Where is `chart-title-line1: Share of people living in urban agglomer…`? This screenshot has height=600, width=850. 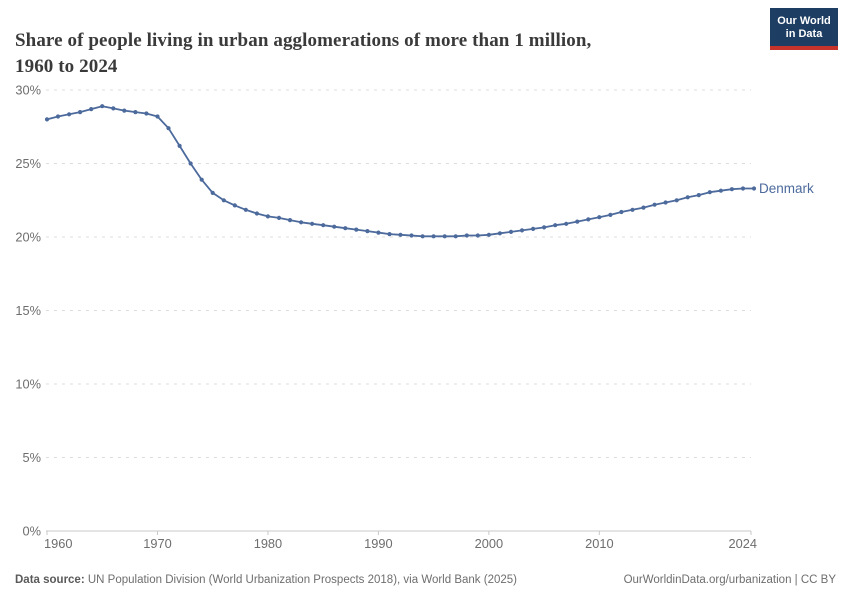
chart-title-line1: Share of people living in urban agglomer… is located at coordinates (303, 40).